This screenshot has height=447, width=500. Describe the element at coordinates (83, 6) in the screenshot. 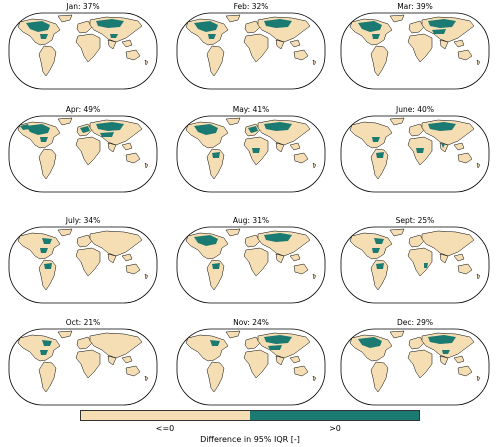

I see `map-panel-title: Jan: 37%` at that location.